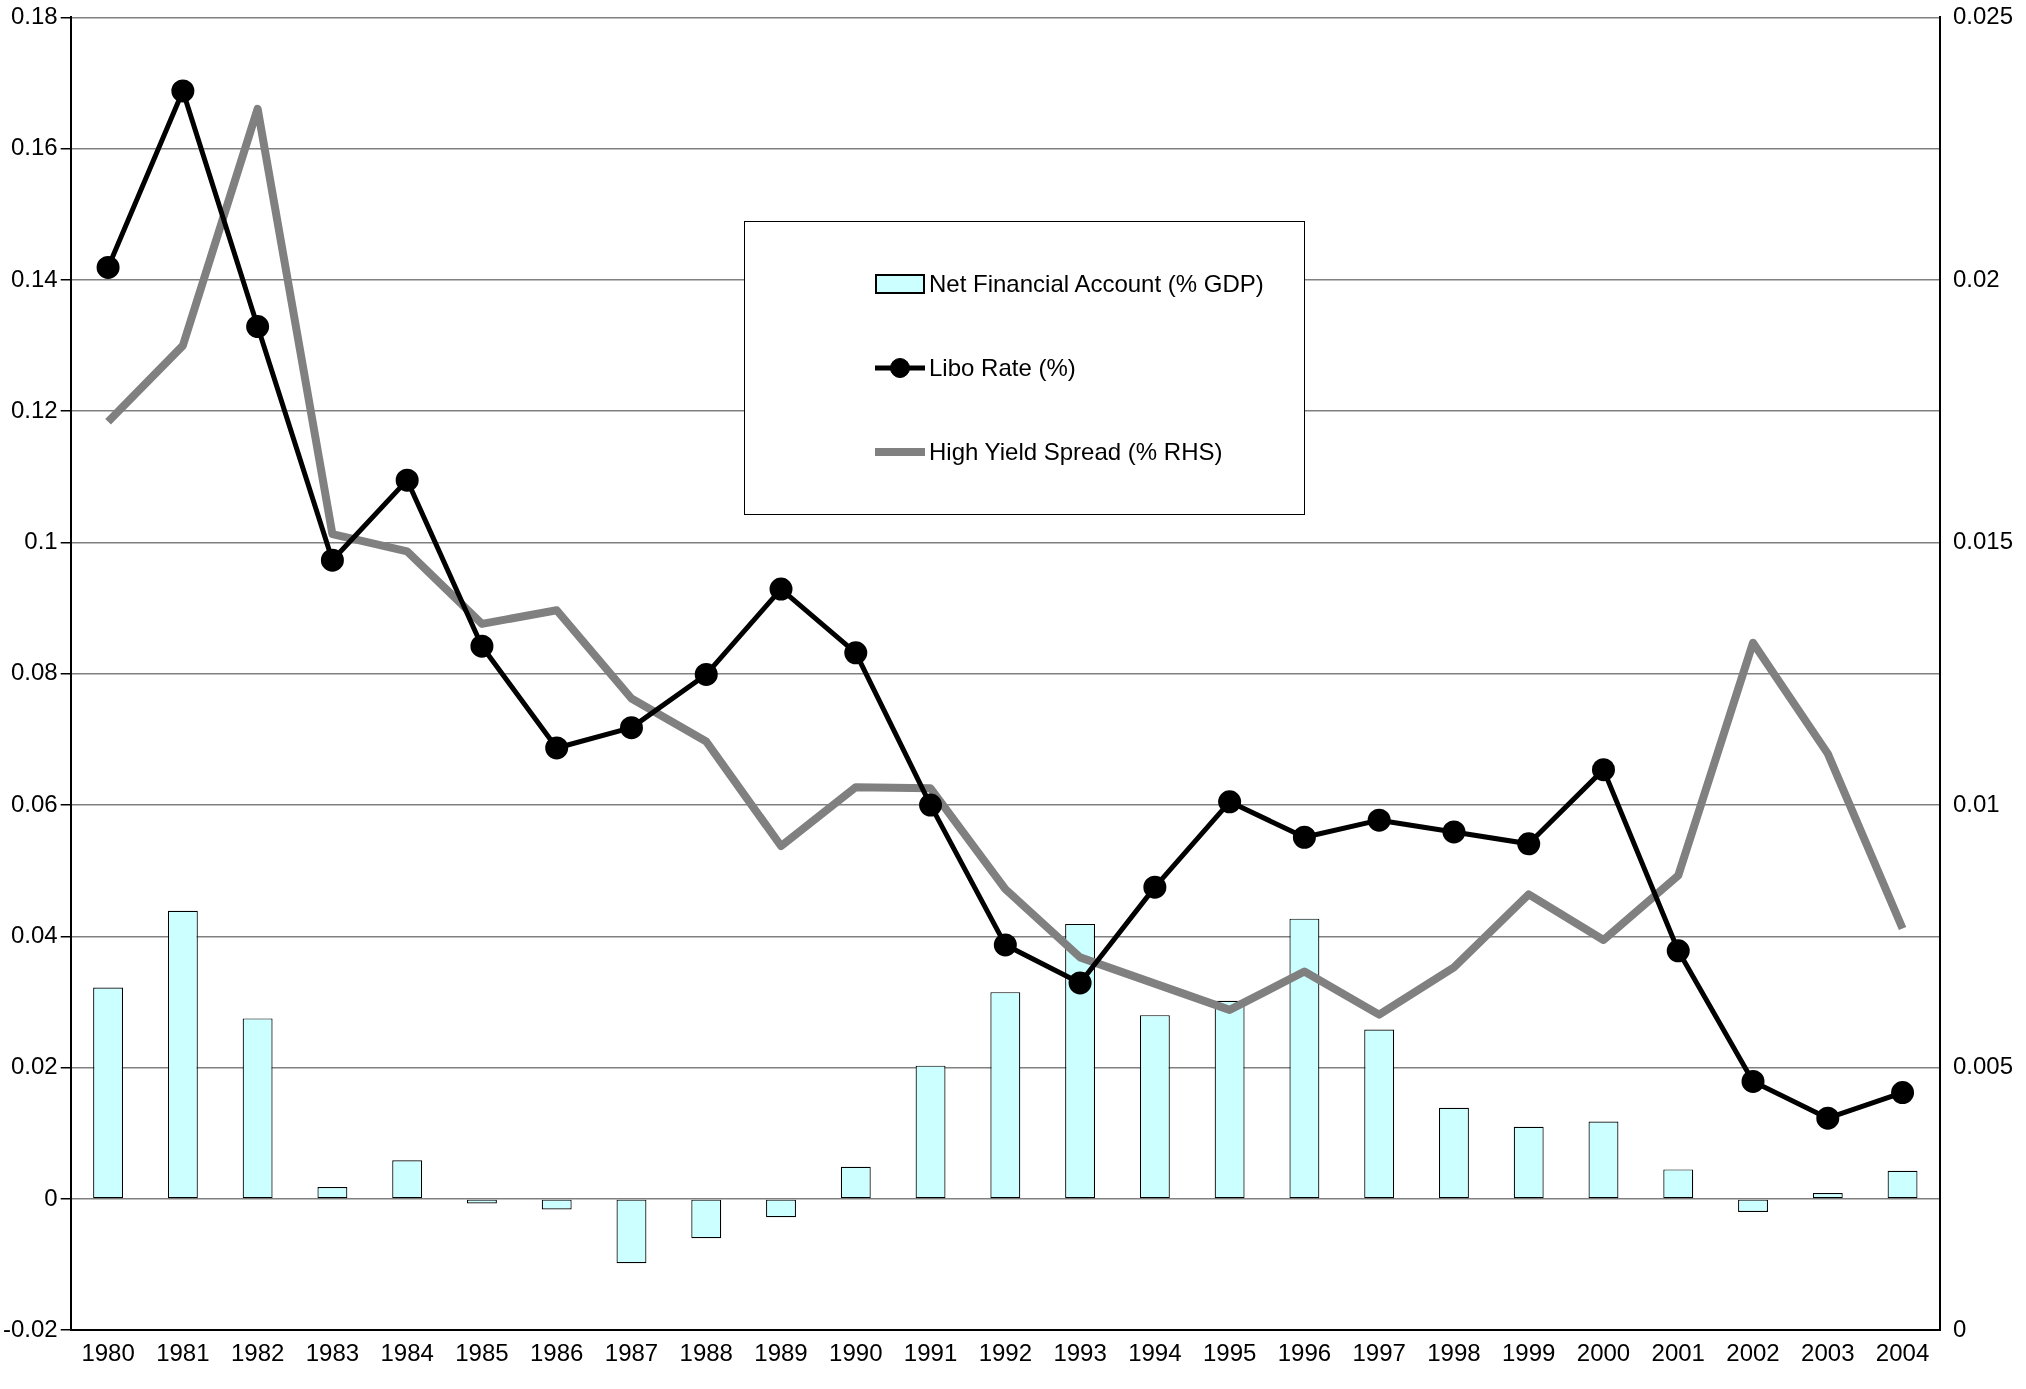  Describe the element at coordinates (34, 147) in the screenshot. I see `y-tick-label: 0.16` at that location.